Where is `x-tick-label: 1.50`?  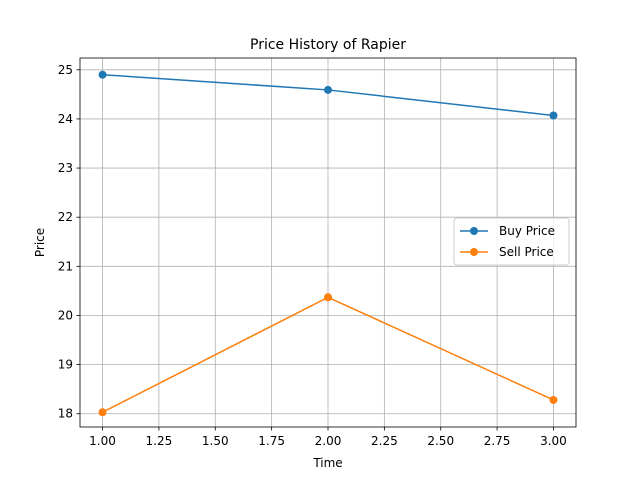
x-tick-label: 1.50 is located at coordinates (215, 441).